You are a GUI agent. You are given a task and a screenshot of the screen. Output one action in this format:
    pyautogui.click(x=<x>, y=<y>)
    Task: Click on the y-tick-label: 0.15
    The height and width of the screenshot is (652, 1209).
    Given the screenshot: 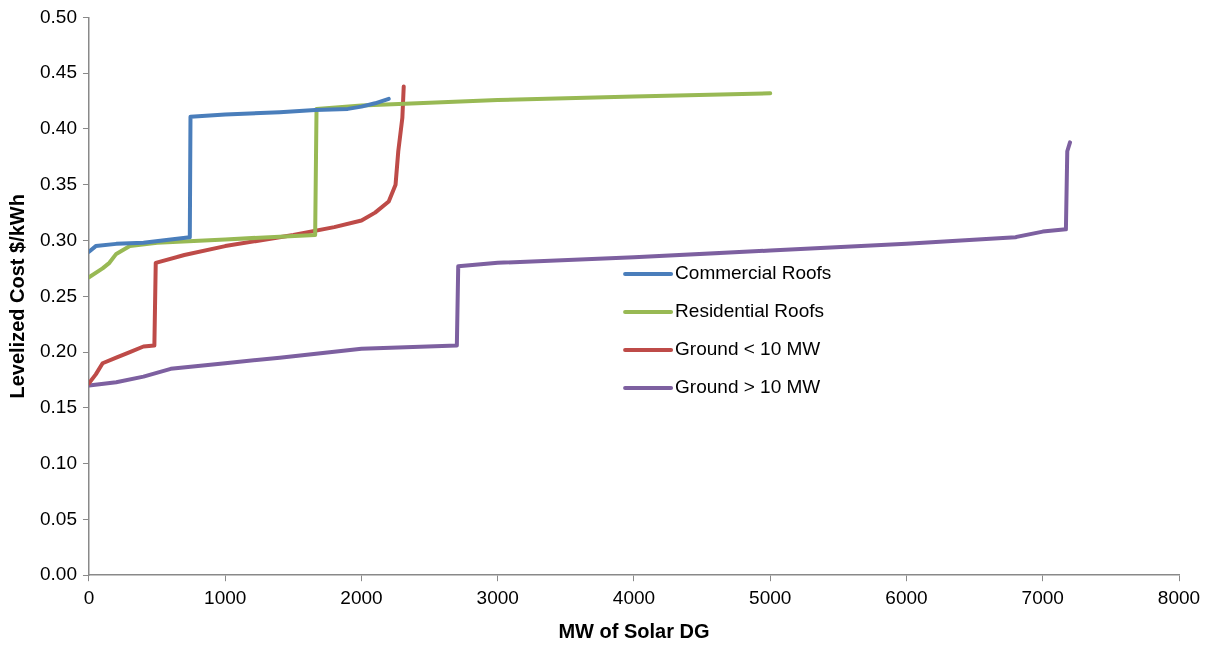 What is the action you would take?
    pyautogui.click(x=58, y=407)
    